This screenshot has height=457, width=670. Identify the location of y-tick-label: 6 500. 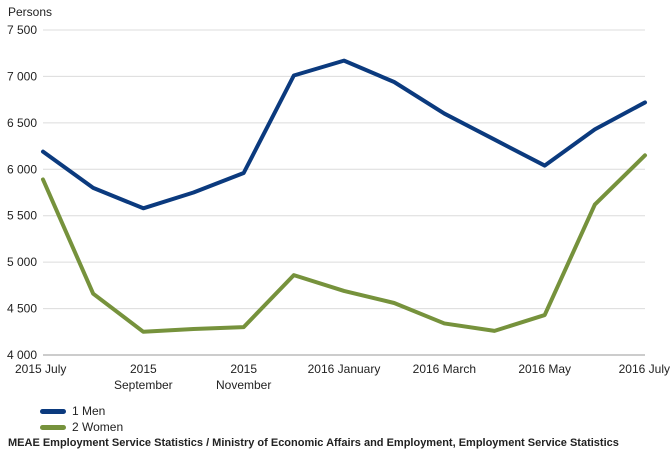
(22, 123).